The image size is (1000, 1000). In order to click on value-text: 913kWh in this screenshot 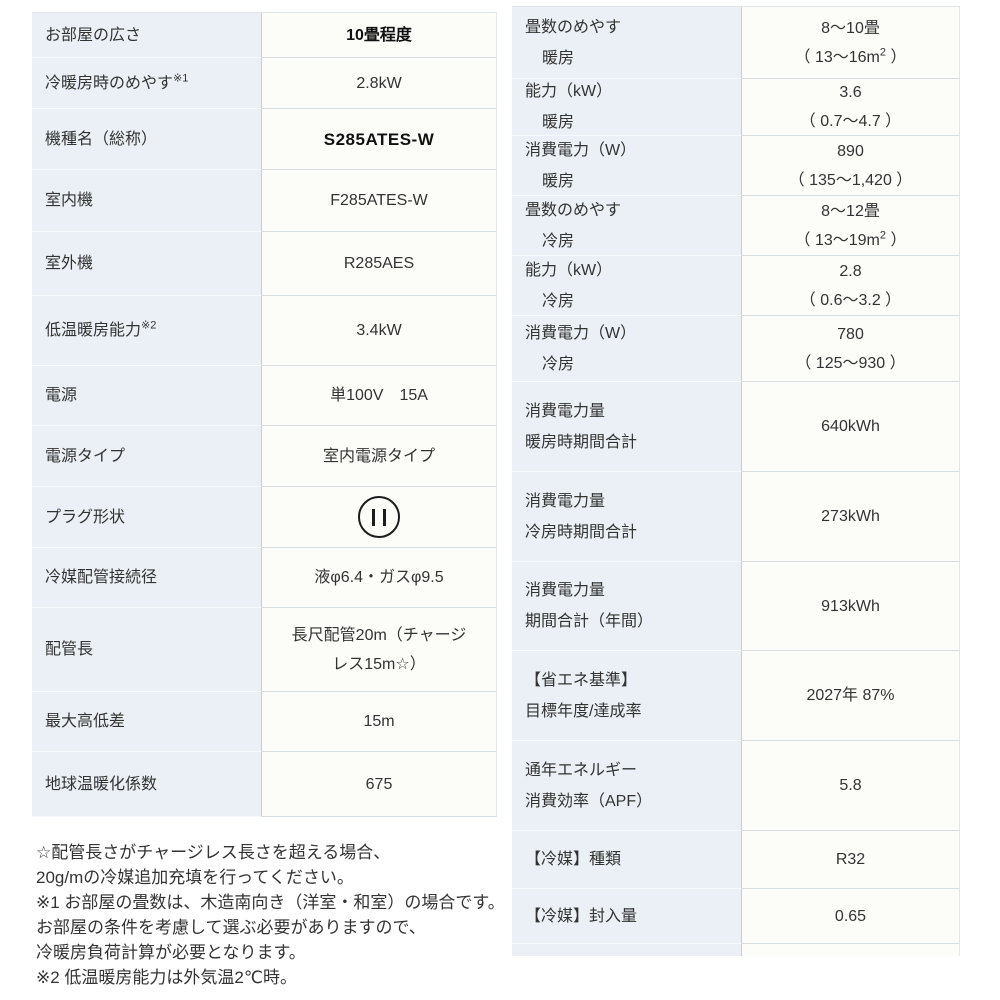, I will do `click(850, 606)`.